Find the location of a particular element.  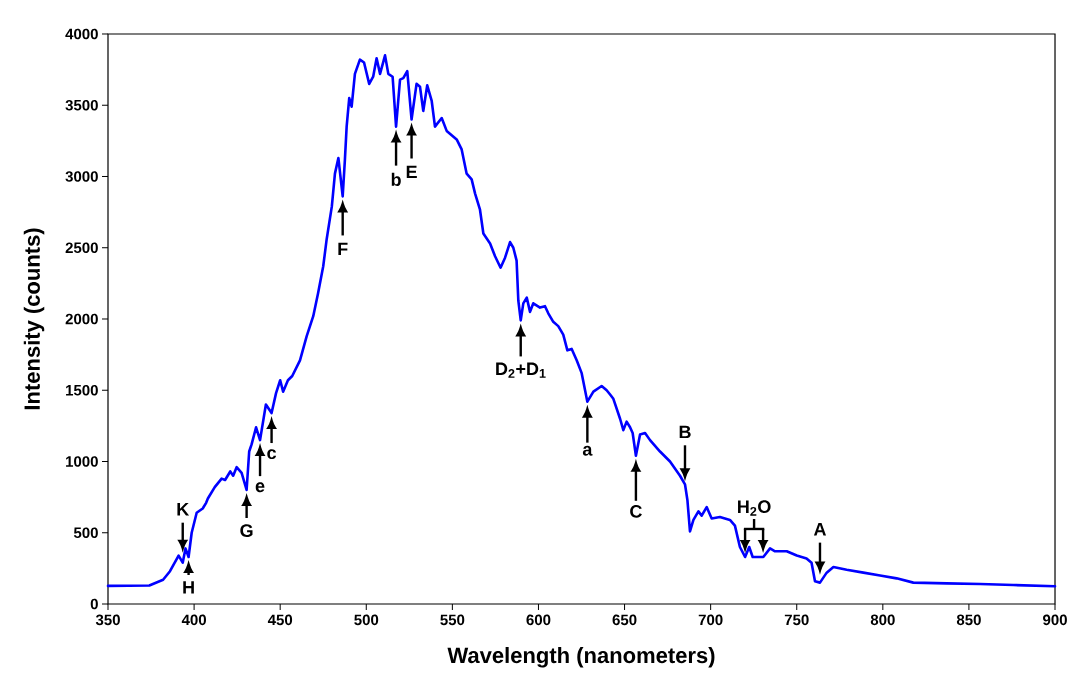

x-tick-label: 450 is located at coordinates (280, 620).